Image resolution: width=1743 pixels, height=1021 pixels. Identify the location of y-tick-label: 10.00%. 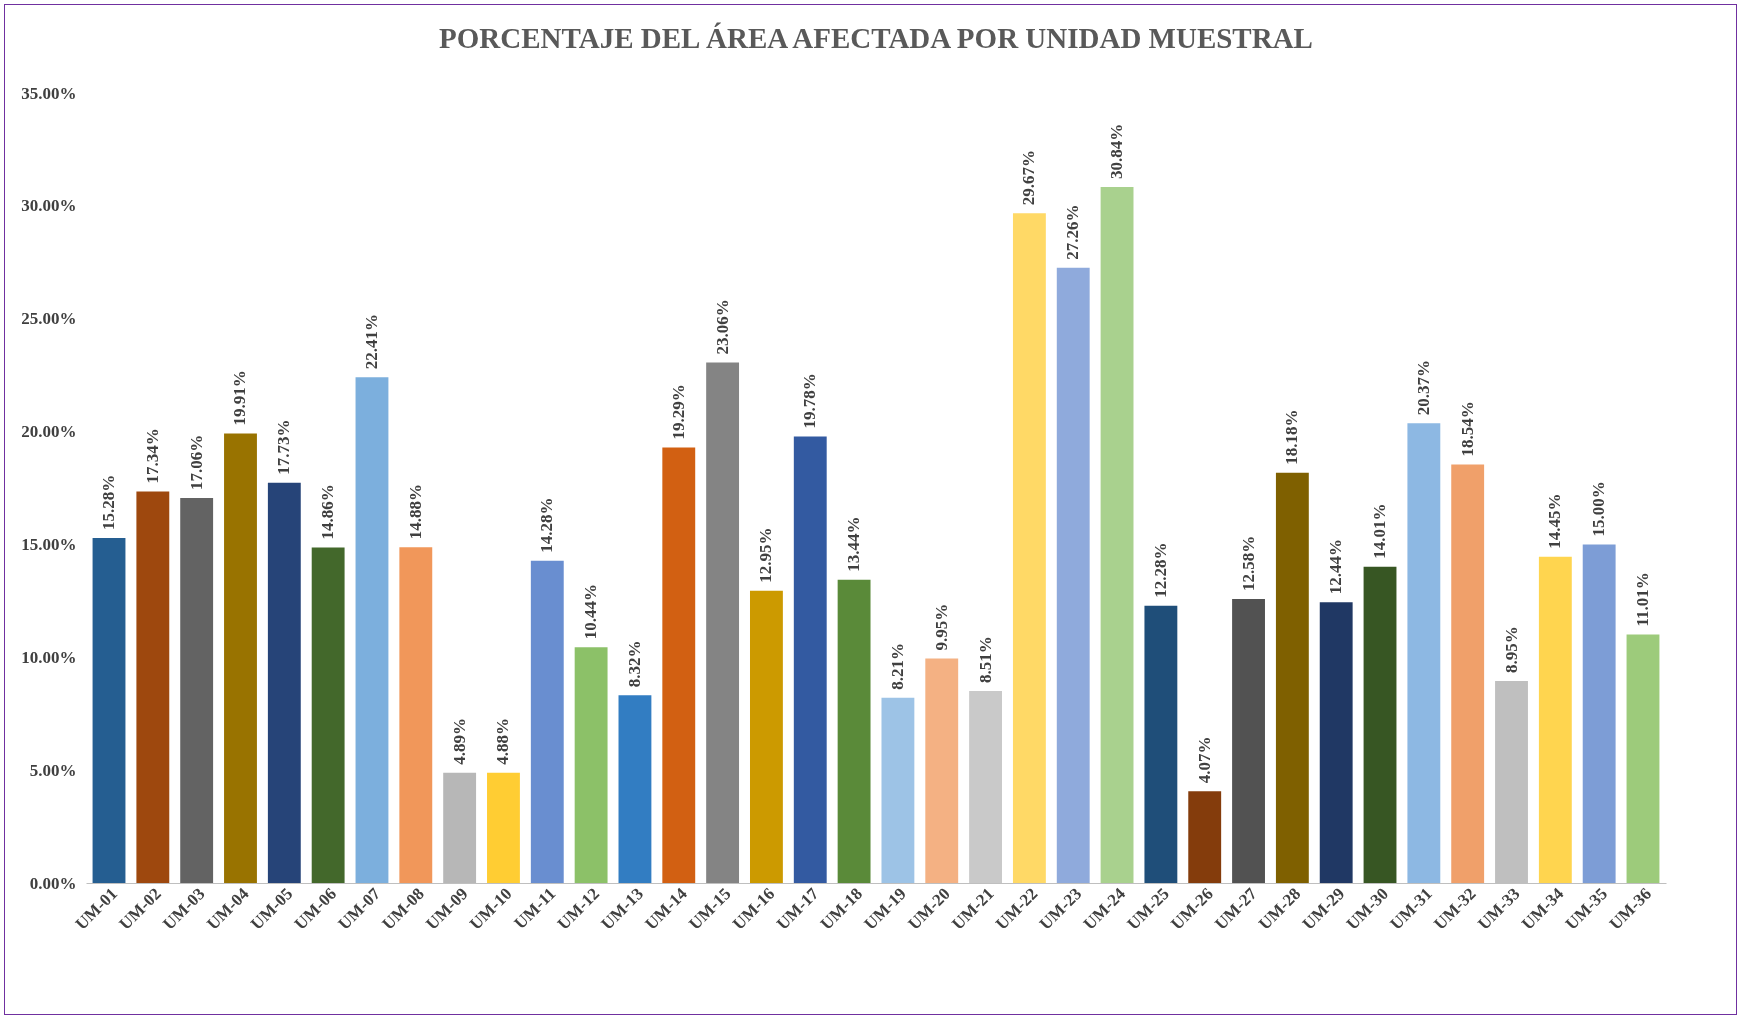
(49, 657).